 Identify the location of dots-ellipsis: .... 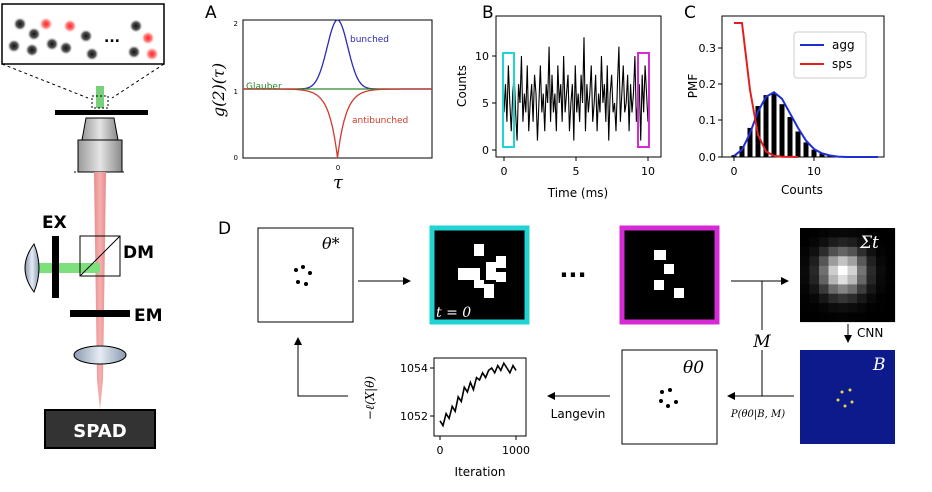
(112, 38).